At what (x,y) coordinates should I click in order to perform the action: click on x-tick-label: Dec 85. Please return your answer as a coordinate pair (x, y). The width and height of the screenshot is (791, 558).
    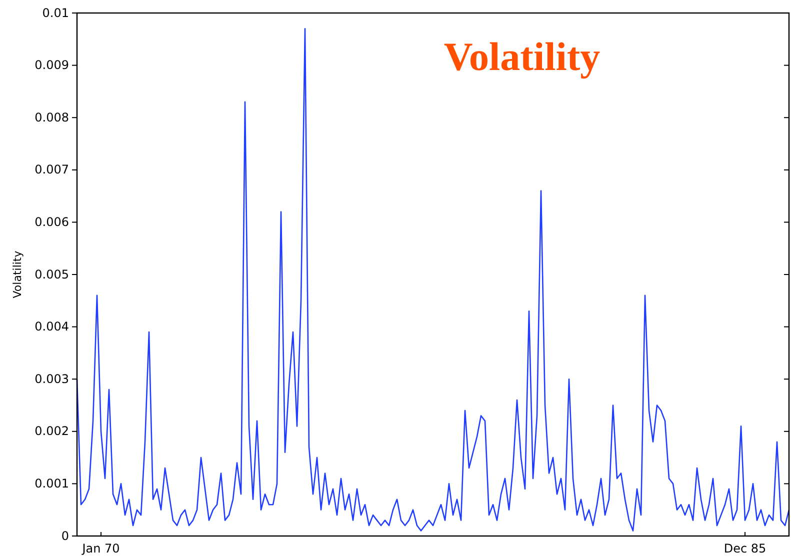
    Looking at the image, I should click on (745, 549).